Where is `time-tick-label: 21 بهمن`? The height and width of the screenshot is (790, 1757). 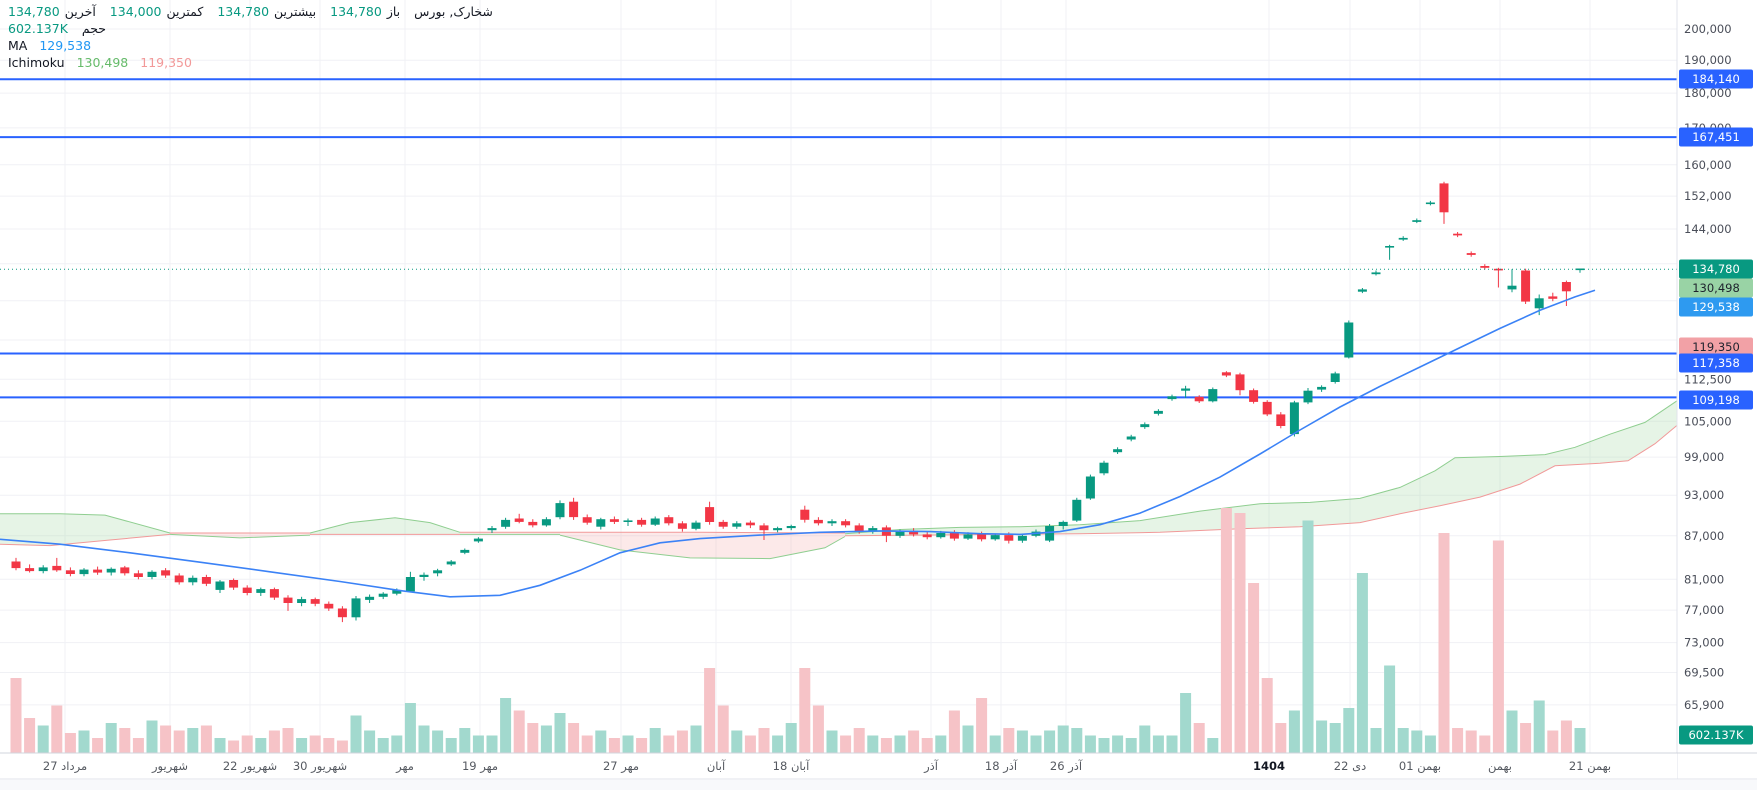
time-tick-label: 21 بهمن is located at coordinates (1590, 766).